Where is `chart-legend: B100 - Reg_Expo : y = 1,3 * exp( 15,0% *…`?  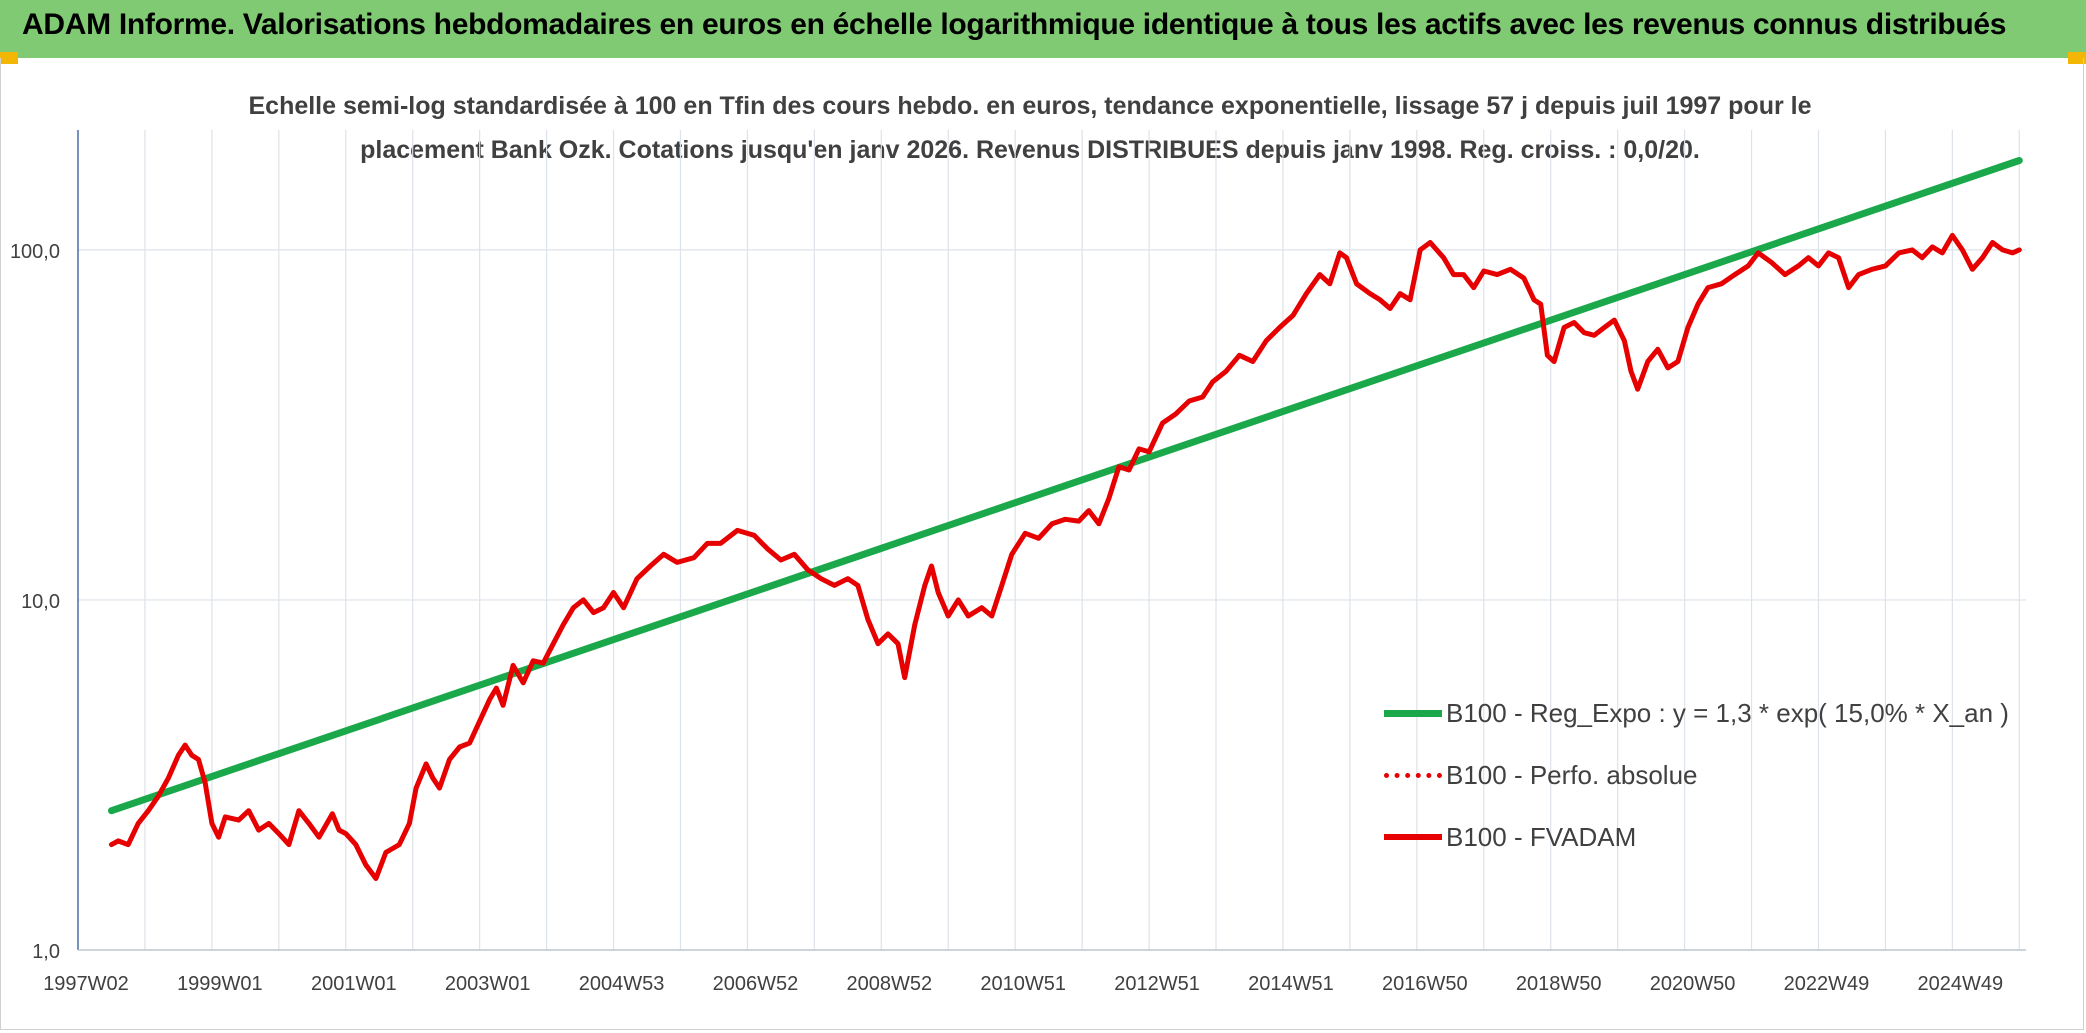
chart-legend: B100 - Reg_Expo : y = 1,3 * exp( 15,0% *… is located at coordinates (1696, 775).